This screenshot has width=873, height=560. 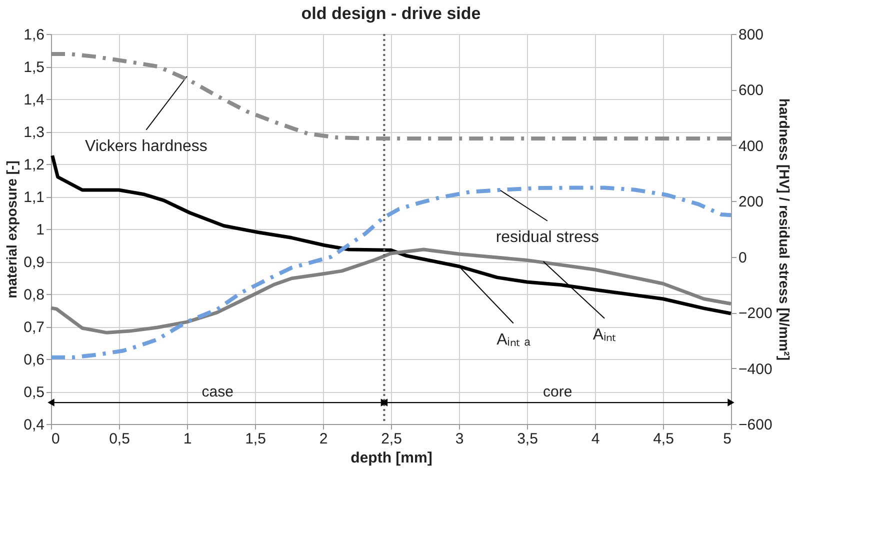 What do you see at coordinates (595, 439) in the screenshot?
I see `x-tick-label: 4` at bounding box center [595, 439].